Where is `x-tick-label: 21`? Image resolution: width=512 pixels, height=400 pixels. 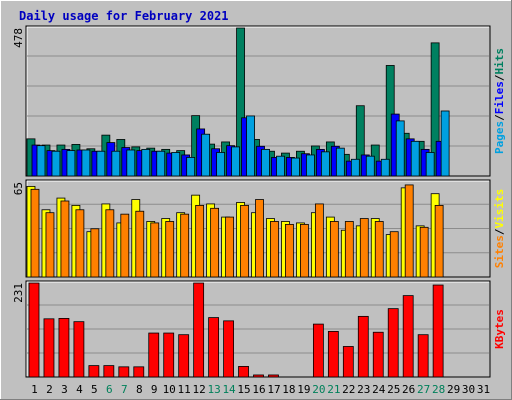 x-tick-label: 21 is located at coordinates (333, 389).